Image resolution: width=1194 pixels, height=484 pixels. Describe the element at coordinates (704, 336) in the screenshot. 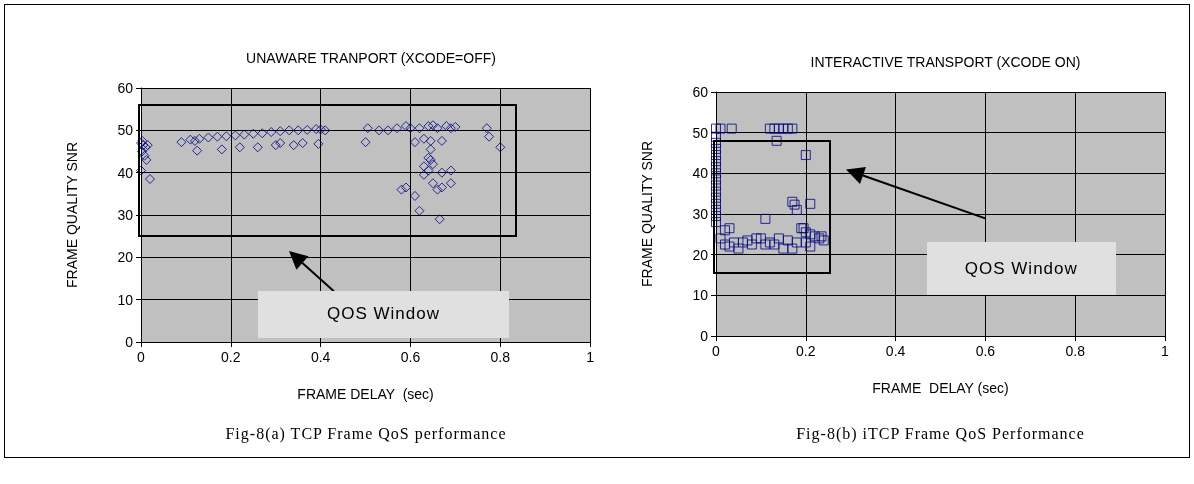

I see `y-tick-label: 0` at that location.